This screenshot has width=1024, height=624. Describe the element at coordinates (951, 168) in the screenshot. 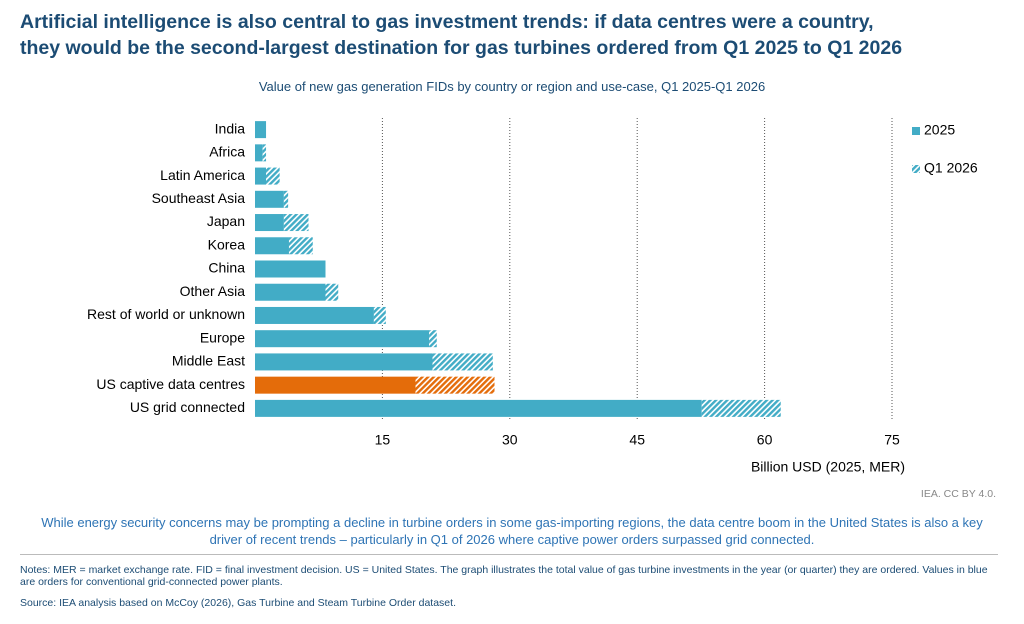

I see `legend-label: Q1 2026` at that location.